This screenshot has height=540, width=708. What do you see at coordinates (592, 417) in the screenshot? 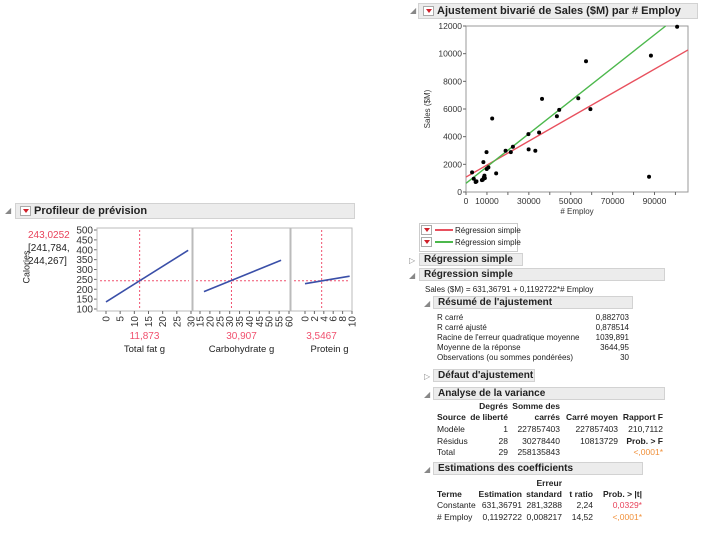
I see `table-cell: Carré moyen` at bounding box center [592, 417].